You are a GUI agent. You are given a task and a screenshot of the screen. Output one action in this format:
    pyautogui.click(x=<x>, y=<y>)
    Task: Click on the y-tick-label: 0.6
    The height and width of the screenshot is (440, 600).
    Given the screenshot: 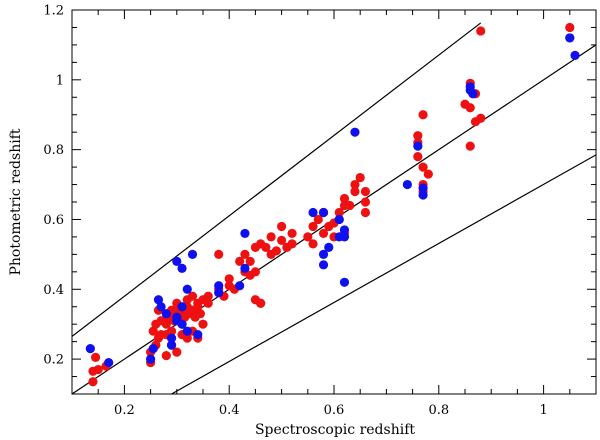 What is the action you would take?
    pyautogui.click(x=53, y=220)
    